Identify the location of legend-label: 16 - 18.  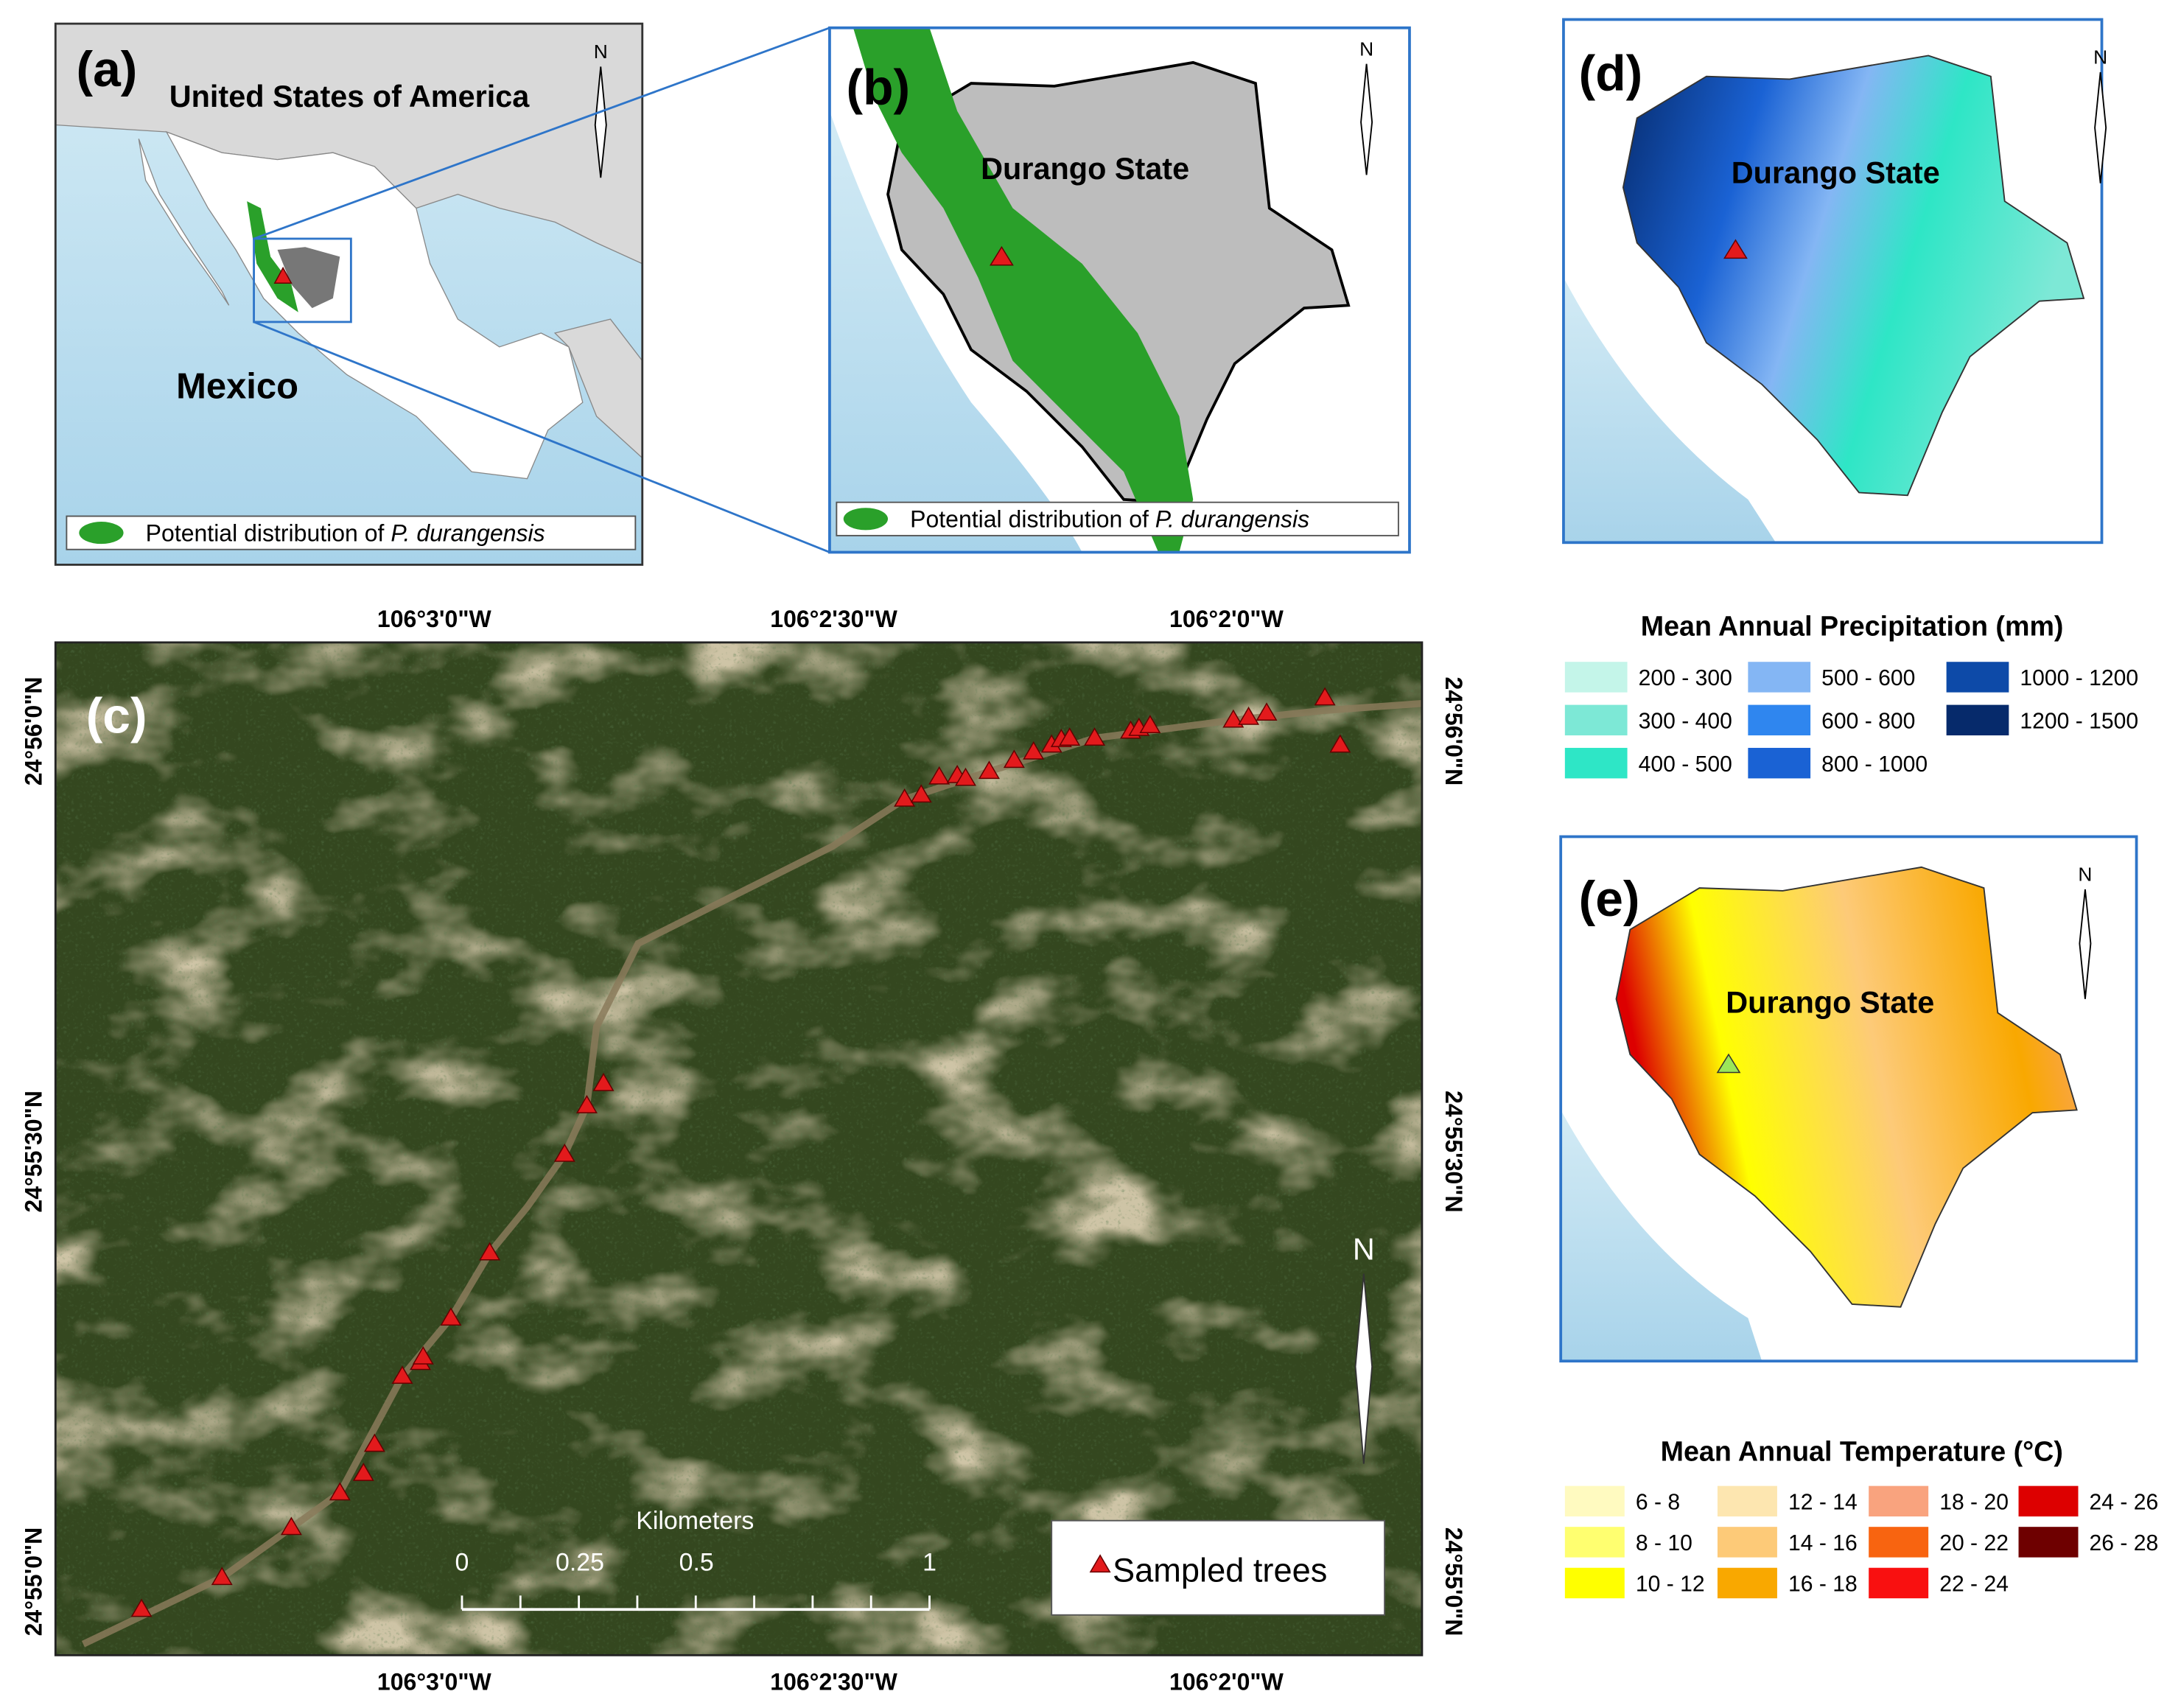
(1823, 1584).